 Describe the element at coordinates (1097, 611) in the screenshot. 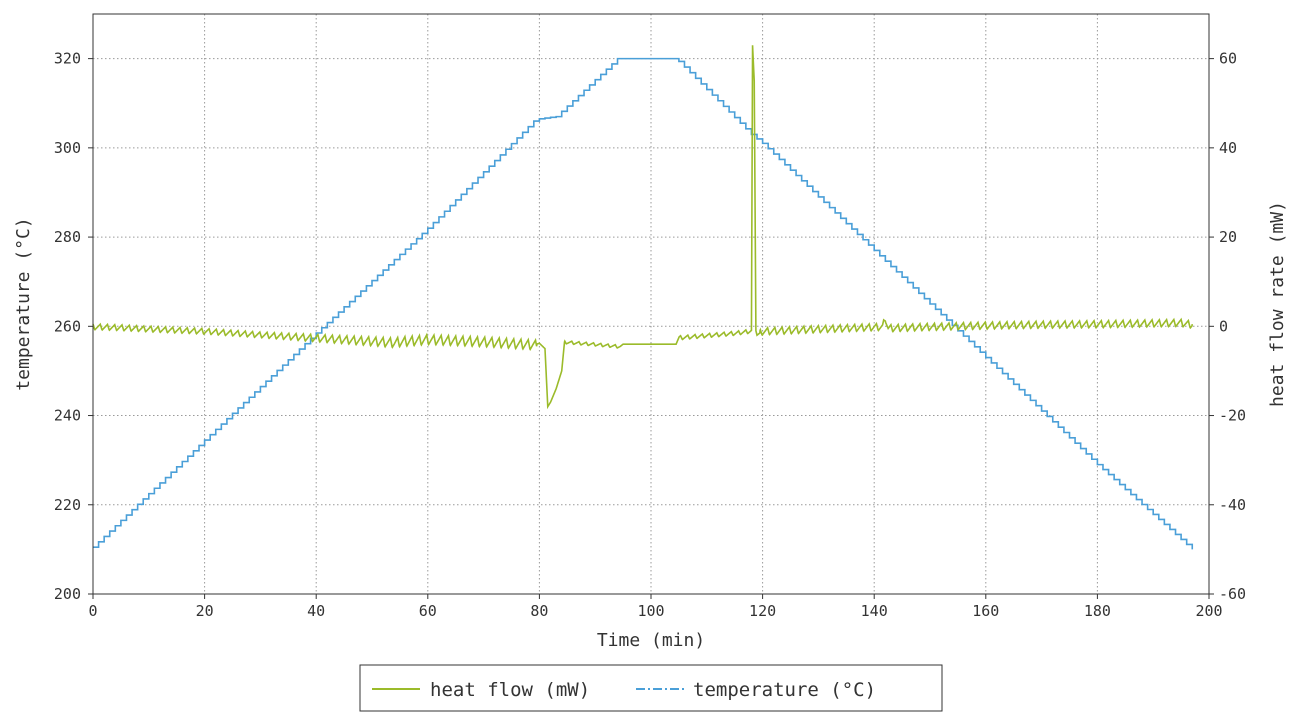

I see `x-tick-label-9: 180` at that location.